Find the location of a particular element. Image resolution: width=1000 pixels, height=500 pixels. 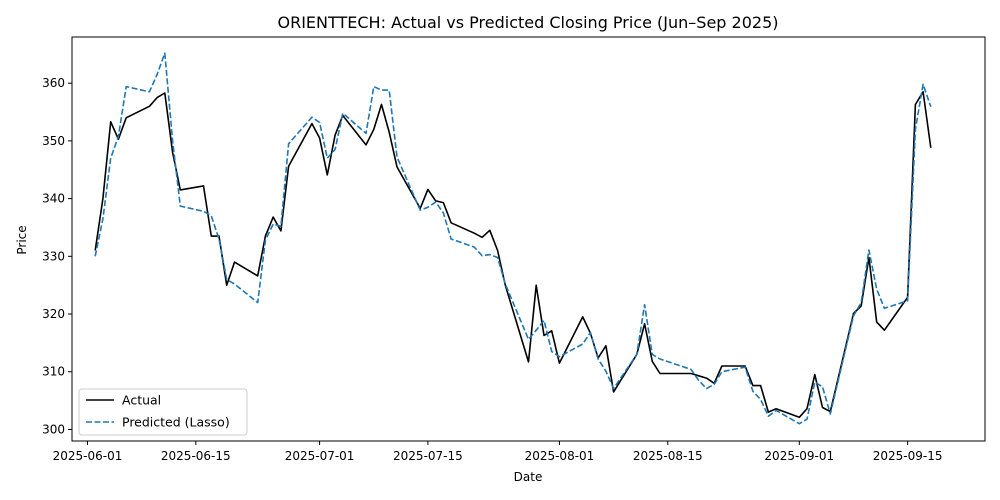

y-tick-label: 330 is located at coordinates (53, 256).